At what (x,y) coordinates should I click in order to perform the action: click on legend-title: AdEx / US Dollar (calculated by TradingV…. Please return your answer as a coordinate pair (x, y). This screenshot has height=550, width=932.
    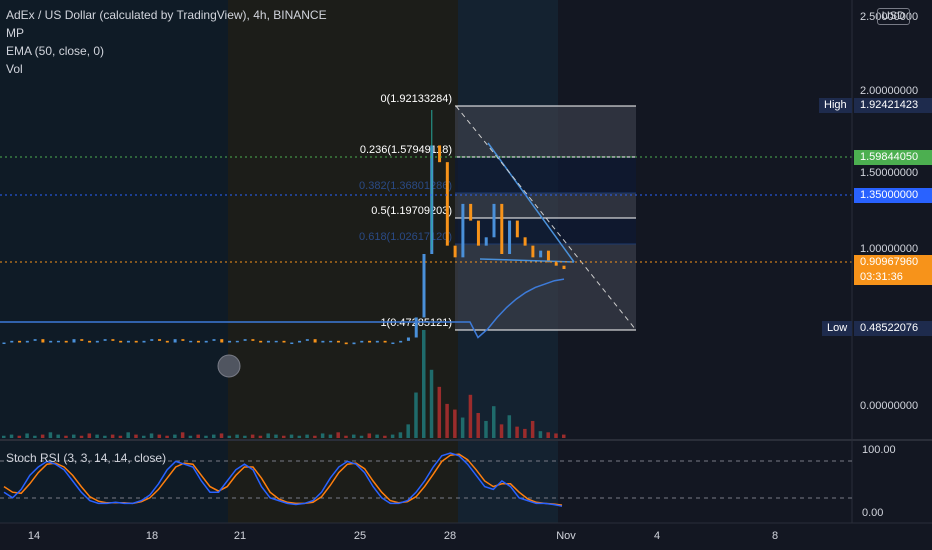
    Looking at the image, I should click on (166, 15).